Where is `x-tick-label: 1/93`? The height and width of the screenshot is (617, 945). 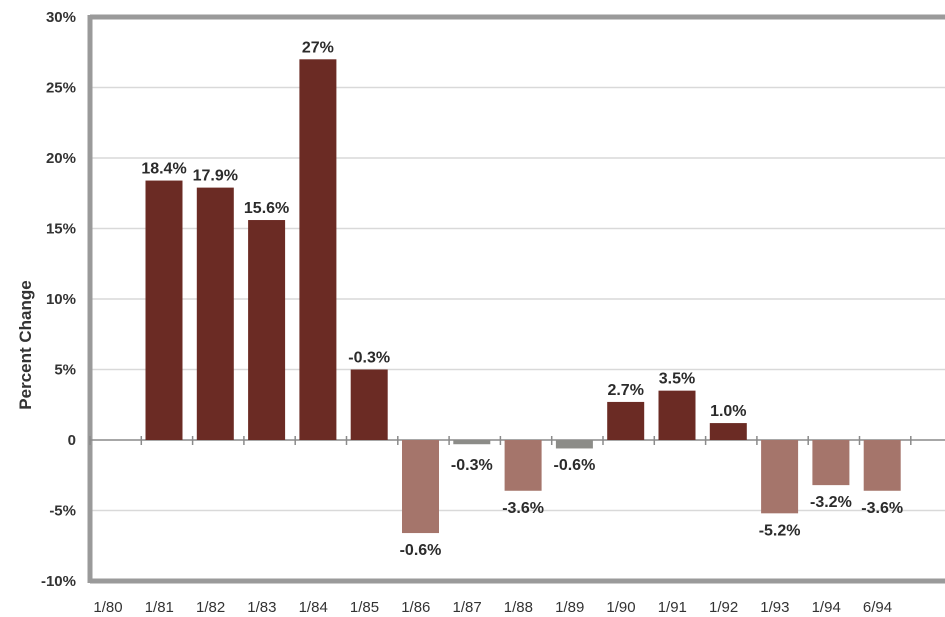
x-tick-label: 1/93 is located at coordinates (774, 607).